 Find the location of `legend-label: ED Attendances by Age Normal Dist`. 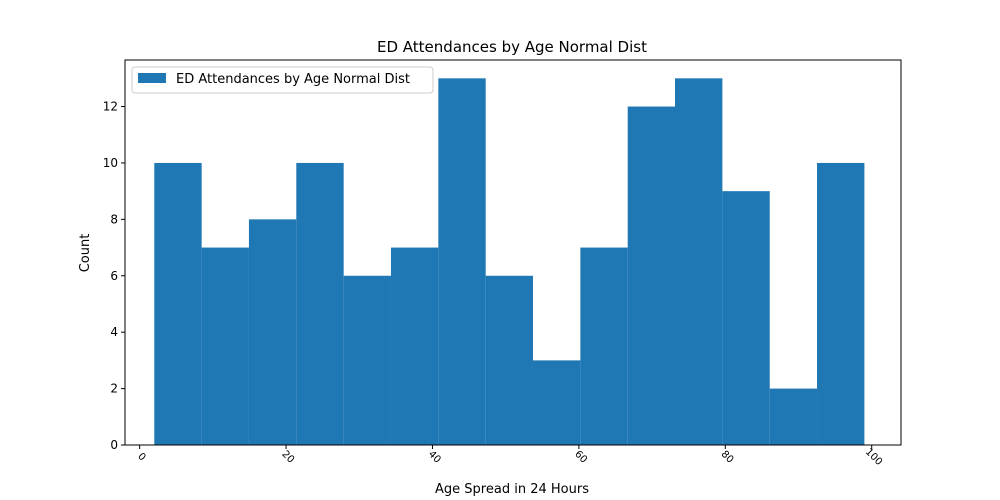

legend-label: ED Attendances by Age Normal Dist is located at coordinates (293, 79).